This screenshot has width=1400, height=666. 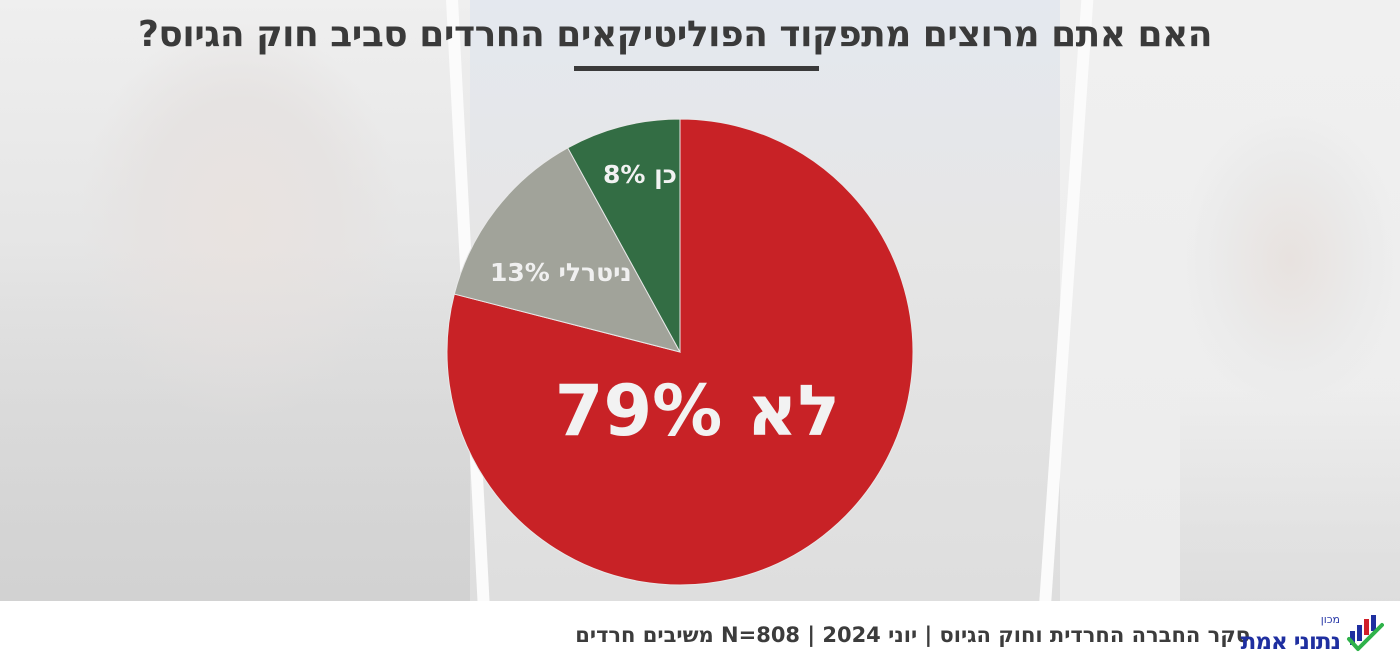 What do you see at coordinates (640, 174) in the screenshot?
I see `slice-label-yes: כן 8%` at bounding box center [640, 174].